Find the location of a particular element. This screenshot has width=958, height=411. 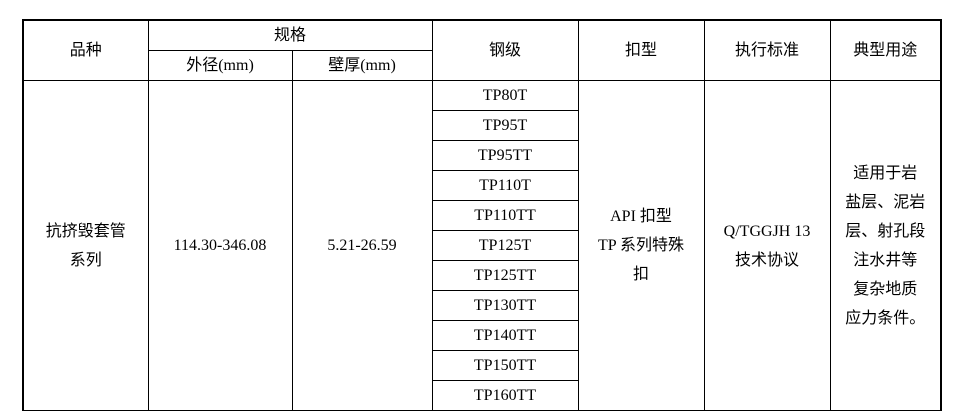

cell-outer-diameter: 114.30-346.08 is located at coordinates (220, 245).